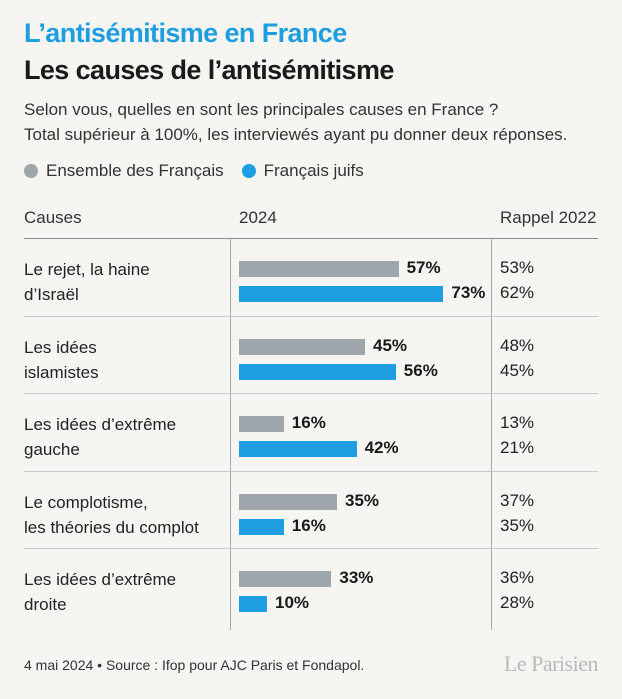  What do you see at coordinates (31, 171) in the screenshot?
I see `legend-swatch-ensemble` at bounding box center [31, 171].